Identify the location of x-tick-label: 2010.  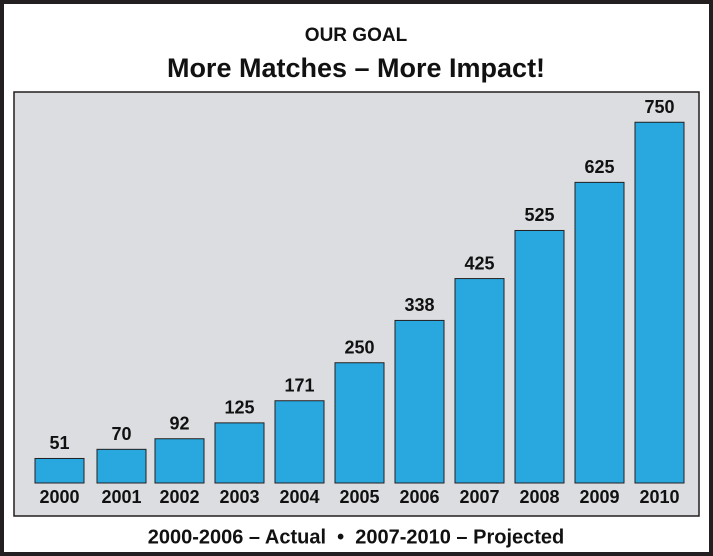
(659, 497).